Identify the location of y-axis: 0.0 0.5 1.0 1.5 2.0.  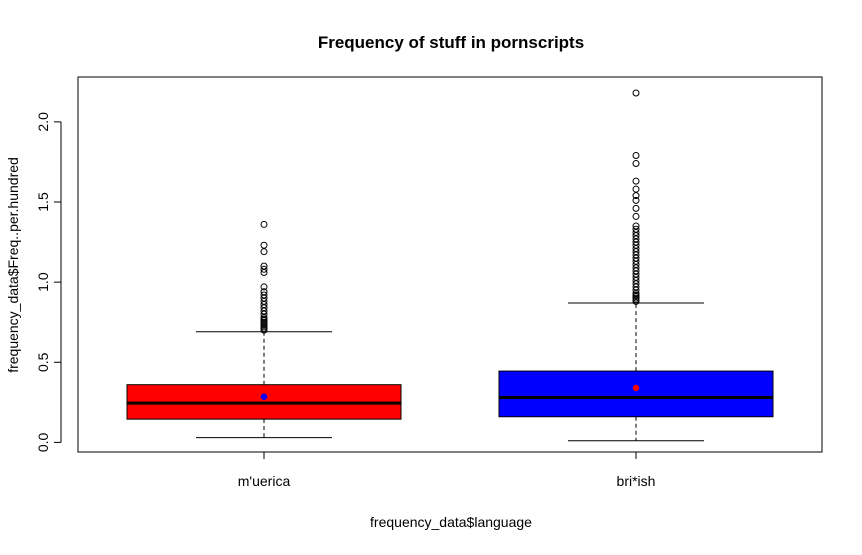
(48, 282).